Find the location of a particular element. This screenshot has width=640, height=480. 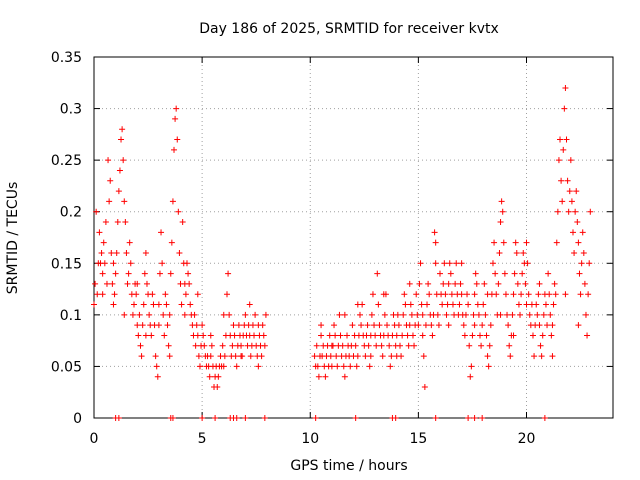

y-axis-label: SRMTID / TECUs is located at coordinates (13, 238).